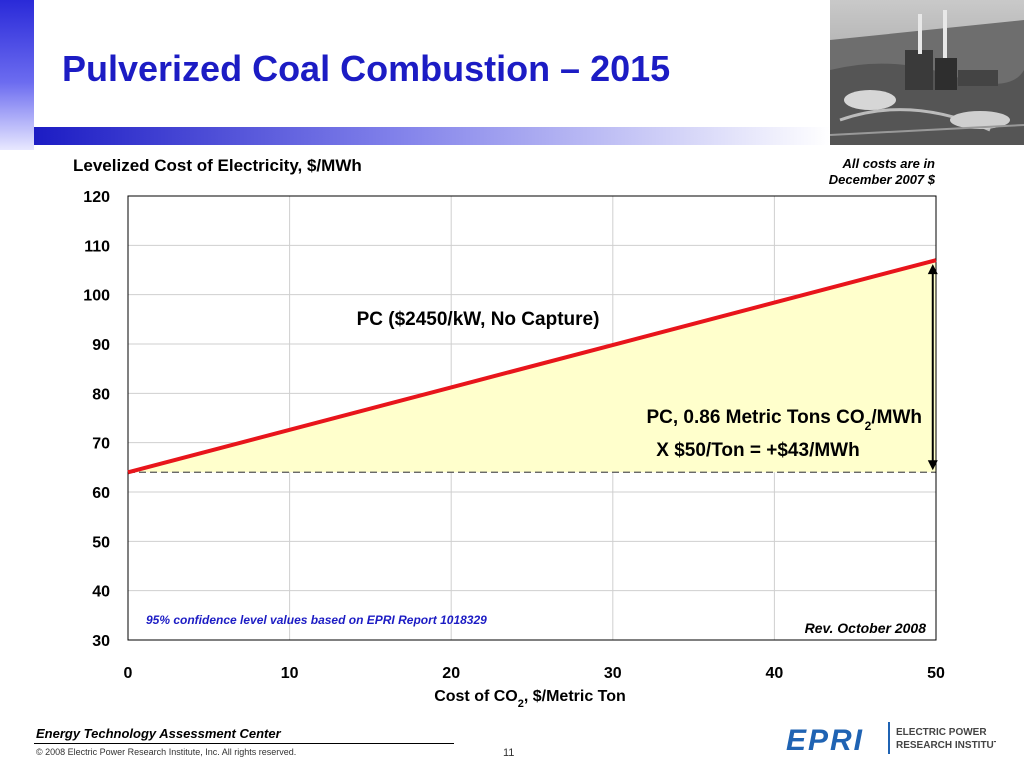 The width and height of the screenshot is (1024, 768). I want to click on epri-logo-divider, so click(889, 738).